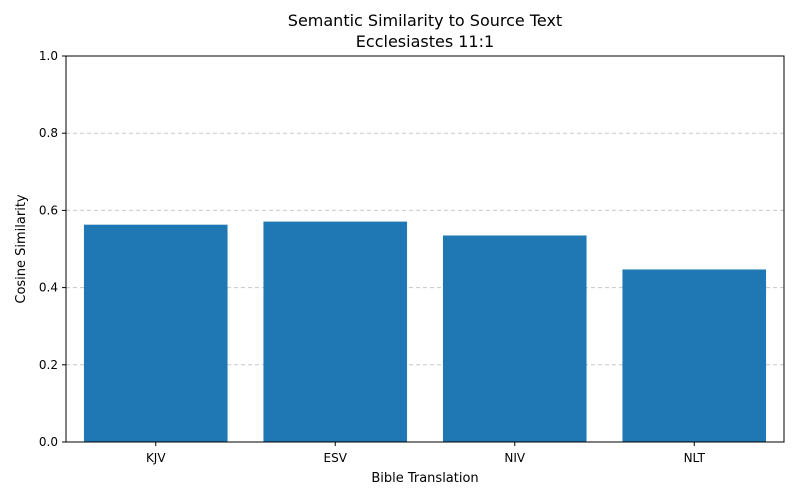 The image size is (800, 500). What do you see at coordinates (48, 133) in the screenshot?
I see `y-tick-label: 0.8` at bounding box center [48, 133].